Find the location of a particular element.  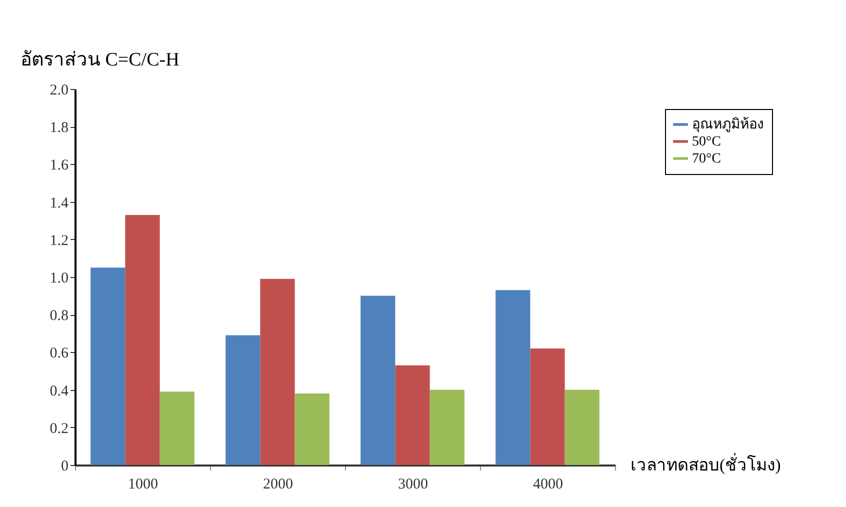

y-tick-label: 1.8 is located at coordinates (59, 128).